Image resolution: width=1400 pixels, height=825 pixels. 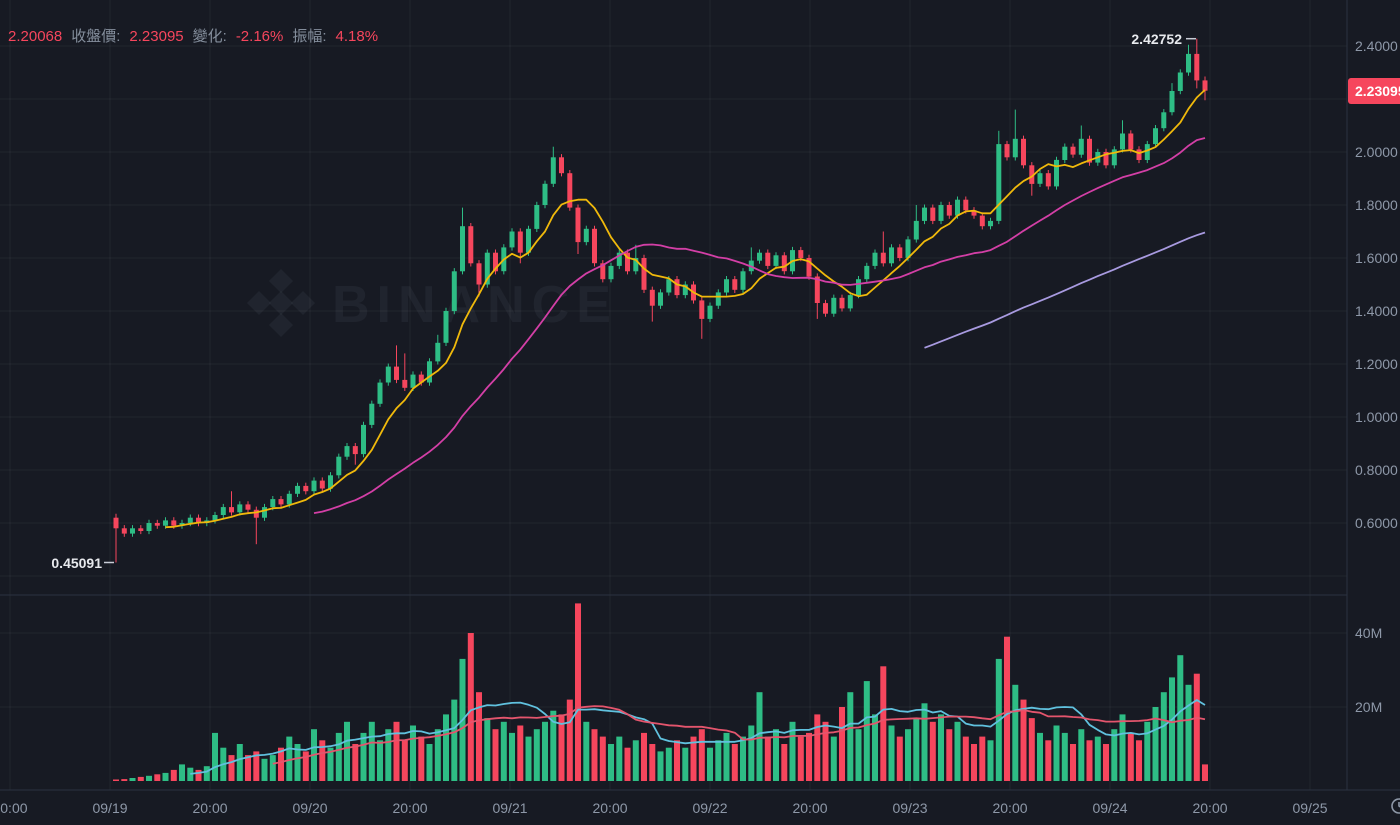 I want to click on volume-axis-label: 40M, so click(x=1369, y=633).